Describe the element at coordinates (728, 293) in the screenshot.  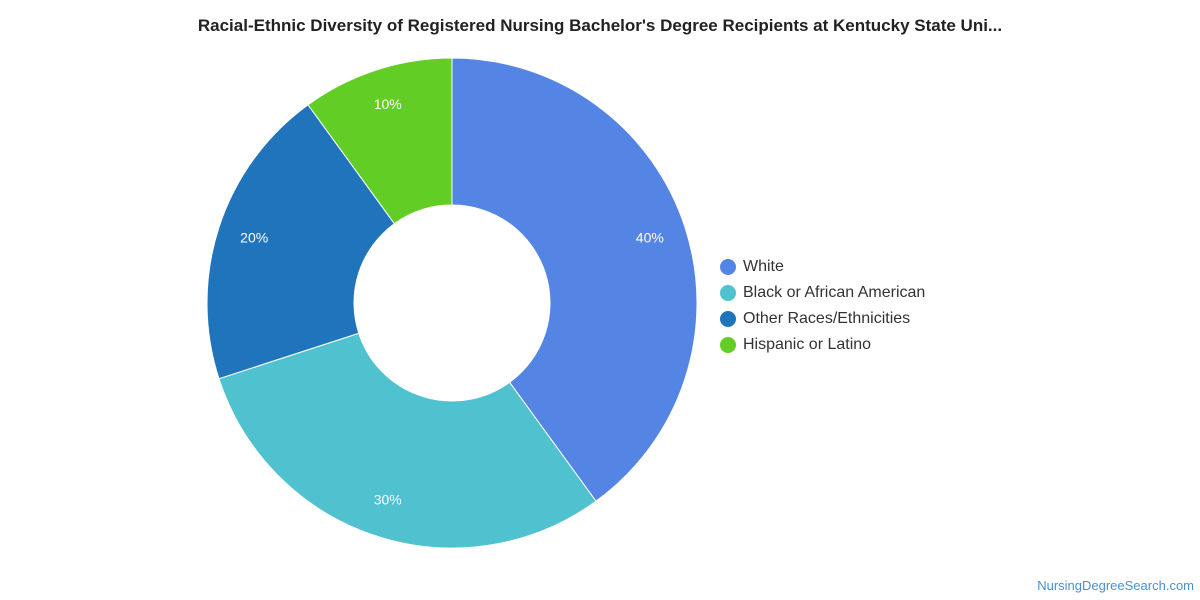
I see `legend-swatch-black-or-african-american` at that location.